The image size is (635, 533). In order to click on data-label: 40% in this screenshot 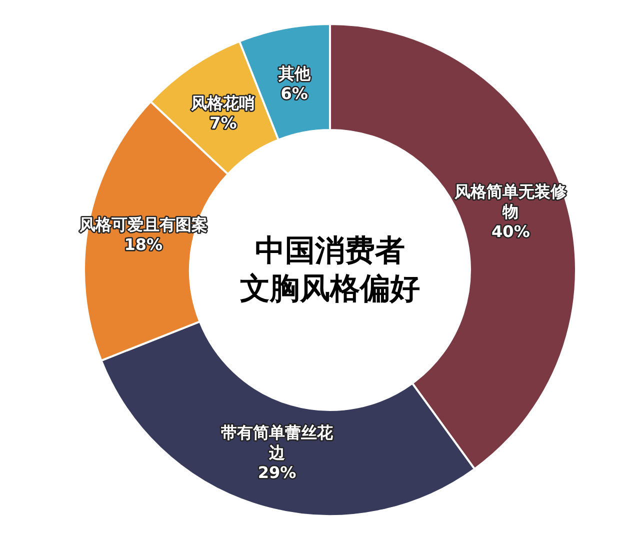, I will do `click(511, 231)`.